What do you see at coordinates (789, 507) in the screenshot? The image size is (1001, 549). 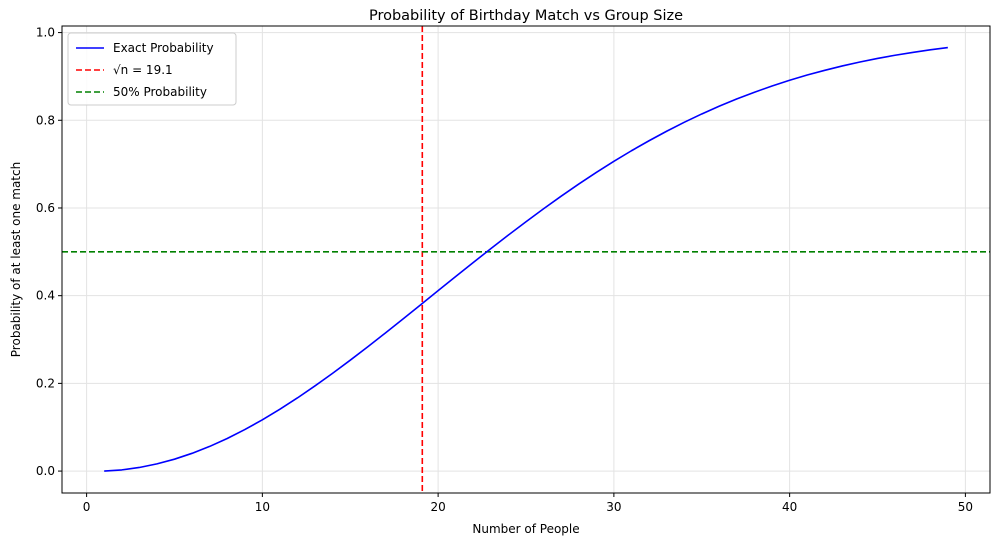 I see `x-tick-label: 40` at bounding box center [789, 507].